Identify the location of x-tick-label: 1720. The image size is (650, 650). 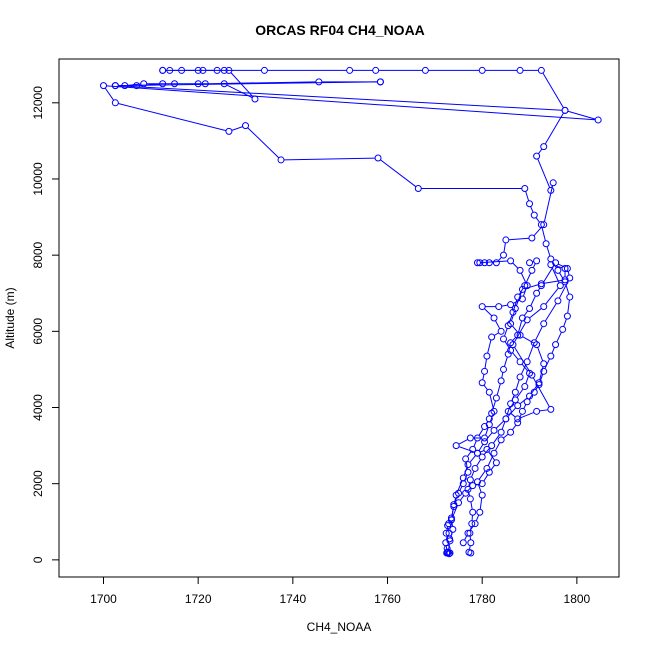
(198, 599).